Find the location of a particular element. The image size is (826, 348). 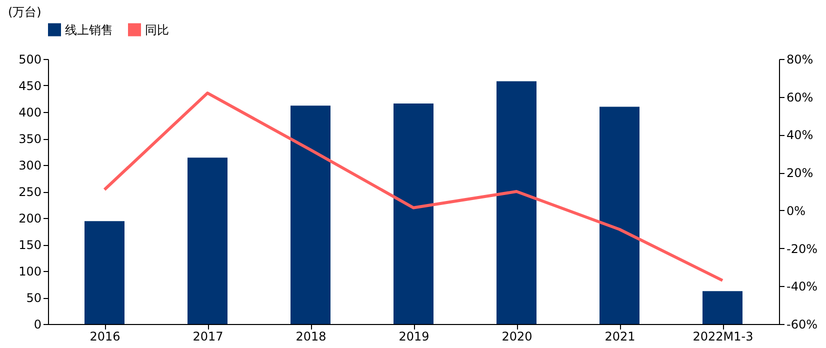

y2-tick-label: 60% is located at coordinates (800, 97).